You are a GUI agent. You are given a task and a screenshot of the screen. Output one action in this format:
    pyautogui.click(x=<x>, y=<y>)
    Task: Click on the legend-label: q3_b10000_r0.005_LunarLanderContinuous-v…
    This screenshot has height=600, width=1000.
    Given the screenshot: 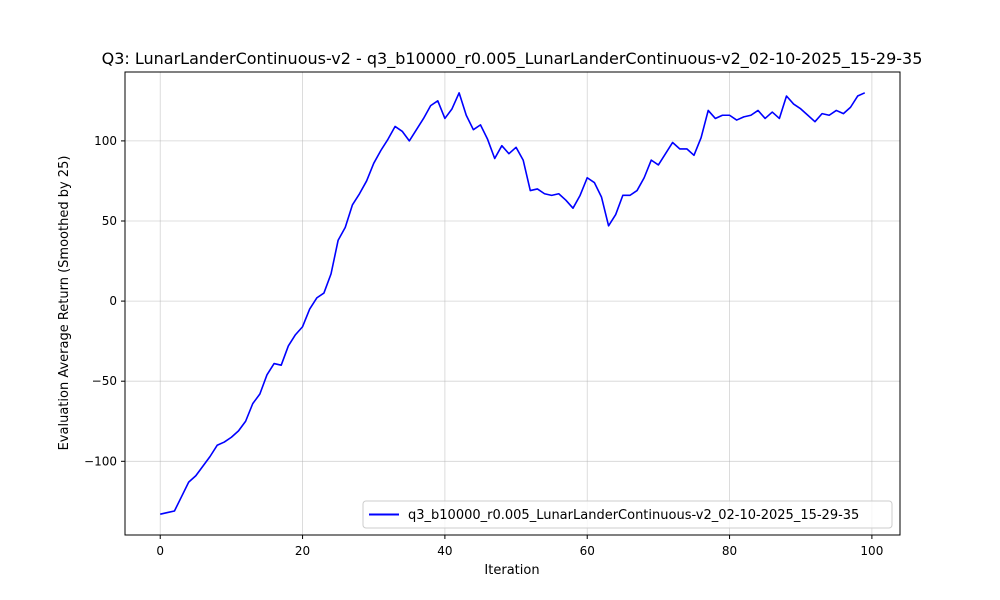 What is the action you would take?
    pyautogui.click(x=633, y=515)
    